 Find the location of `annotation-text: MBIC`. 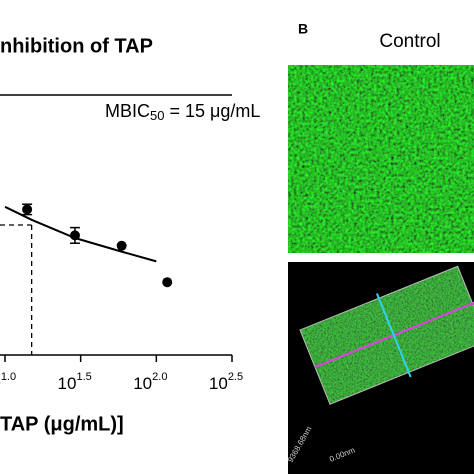

annotation-text: MBIC is located at coordinates (127, 111).